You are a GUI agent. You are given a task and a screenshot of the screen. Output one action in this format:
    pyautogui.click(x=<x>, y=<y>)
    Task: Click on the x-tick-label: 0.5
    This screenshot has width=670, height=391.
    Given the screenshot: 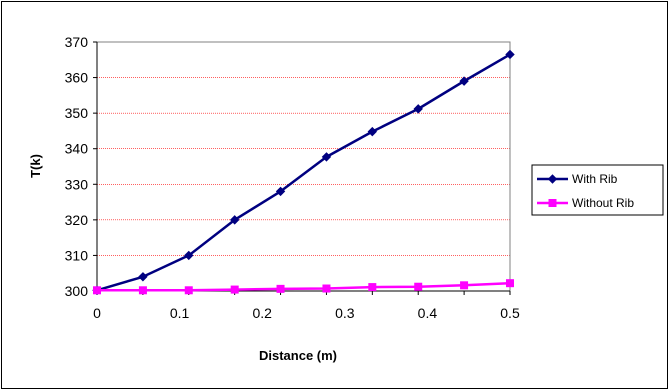 What is the action you would take?
    pyautogui.click(x=510, y=313)
    